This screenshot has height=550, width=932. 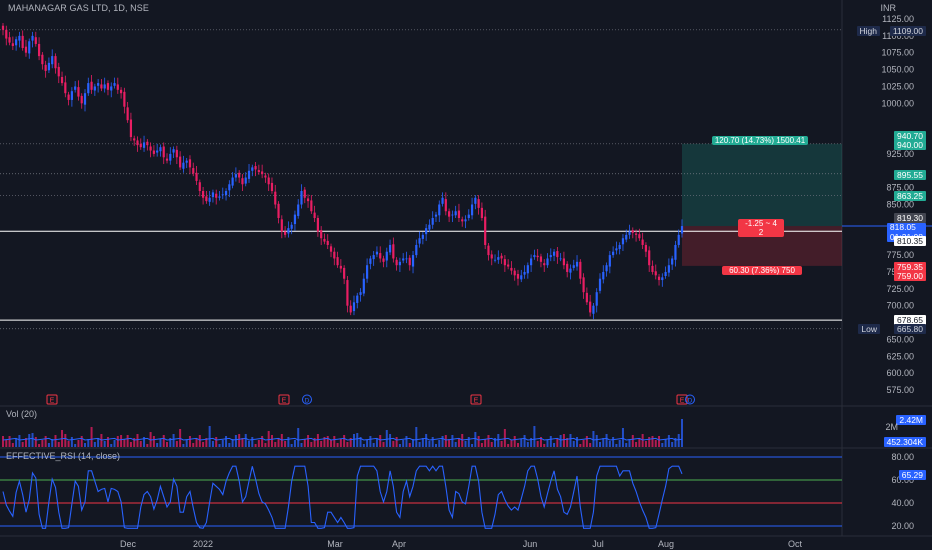 What do you see at coordinates (868, 31) in the screenshot?
I see `high-label-badge: High` at bounding box center [868, 31].